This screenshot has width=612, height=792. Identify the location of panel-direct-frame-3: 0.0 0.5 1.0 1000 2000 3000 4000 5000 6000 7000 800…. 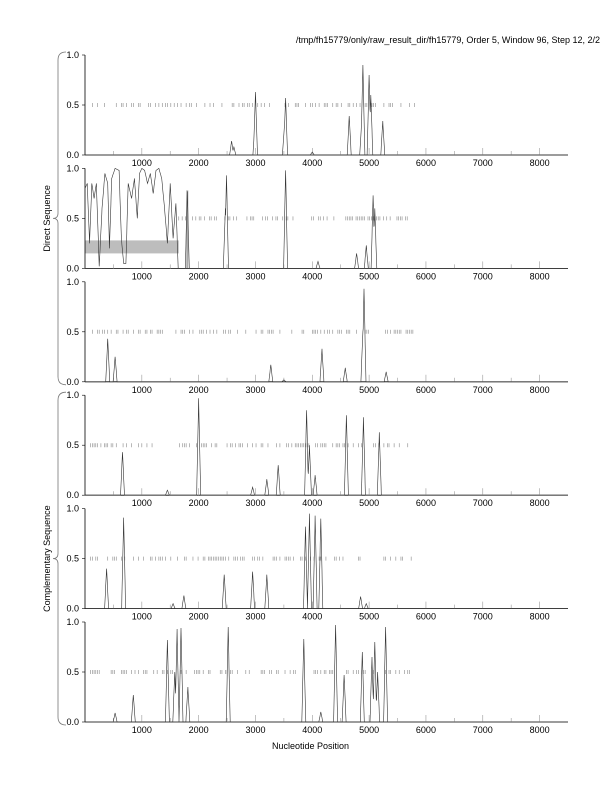
(317, 336).